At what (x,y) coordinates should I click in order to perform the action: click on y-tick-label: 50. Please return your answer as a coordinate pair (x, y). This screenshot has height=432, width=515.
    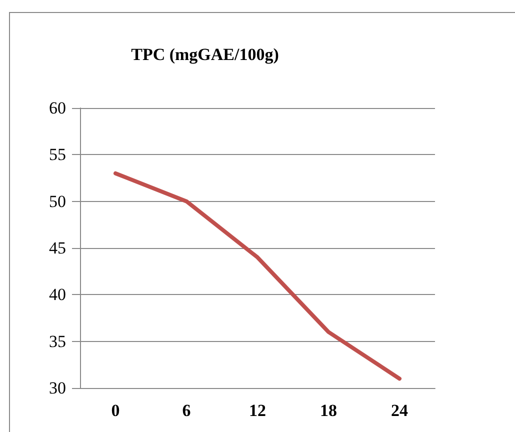
    Looking at the image, I should click on (57, 201).